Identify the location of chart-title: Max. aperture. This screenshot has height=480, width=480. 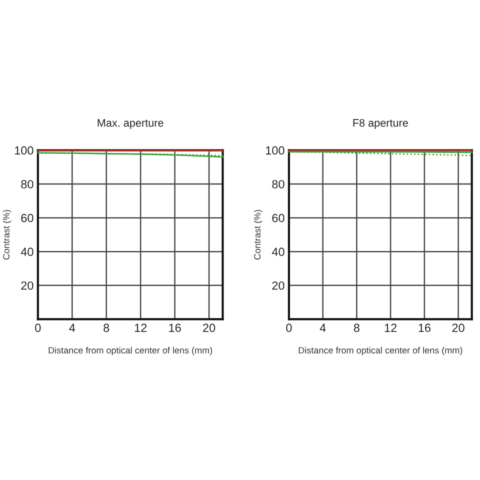
(131, 124).